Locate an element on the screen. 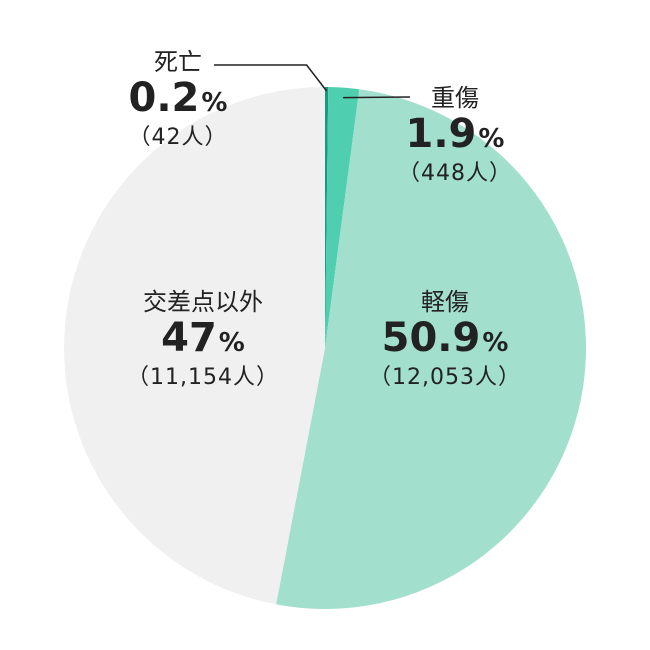 This screenshot has width=650, height=650. slice-name: 重傷 is located at coordinates (455, 98).